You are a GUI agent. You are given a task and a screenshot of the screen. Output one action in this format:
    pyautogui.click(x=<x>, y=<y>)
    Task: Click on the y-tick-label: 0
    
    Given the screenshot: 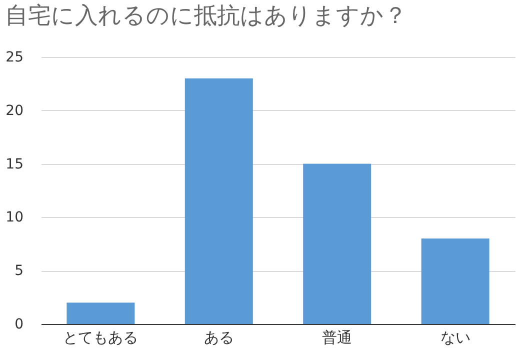 What is the action you would take?
    pyautogui.click(x=19, y=324)
    